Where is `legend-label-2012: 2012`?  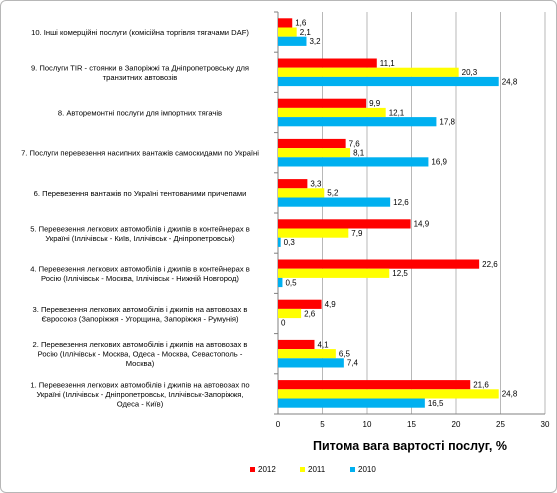 legend-label-2012: 2012 is located at coordinates (267, 469).